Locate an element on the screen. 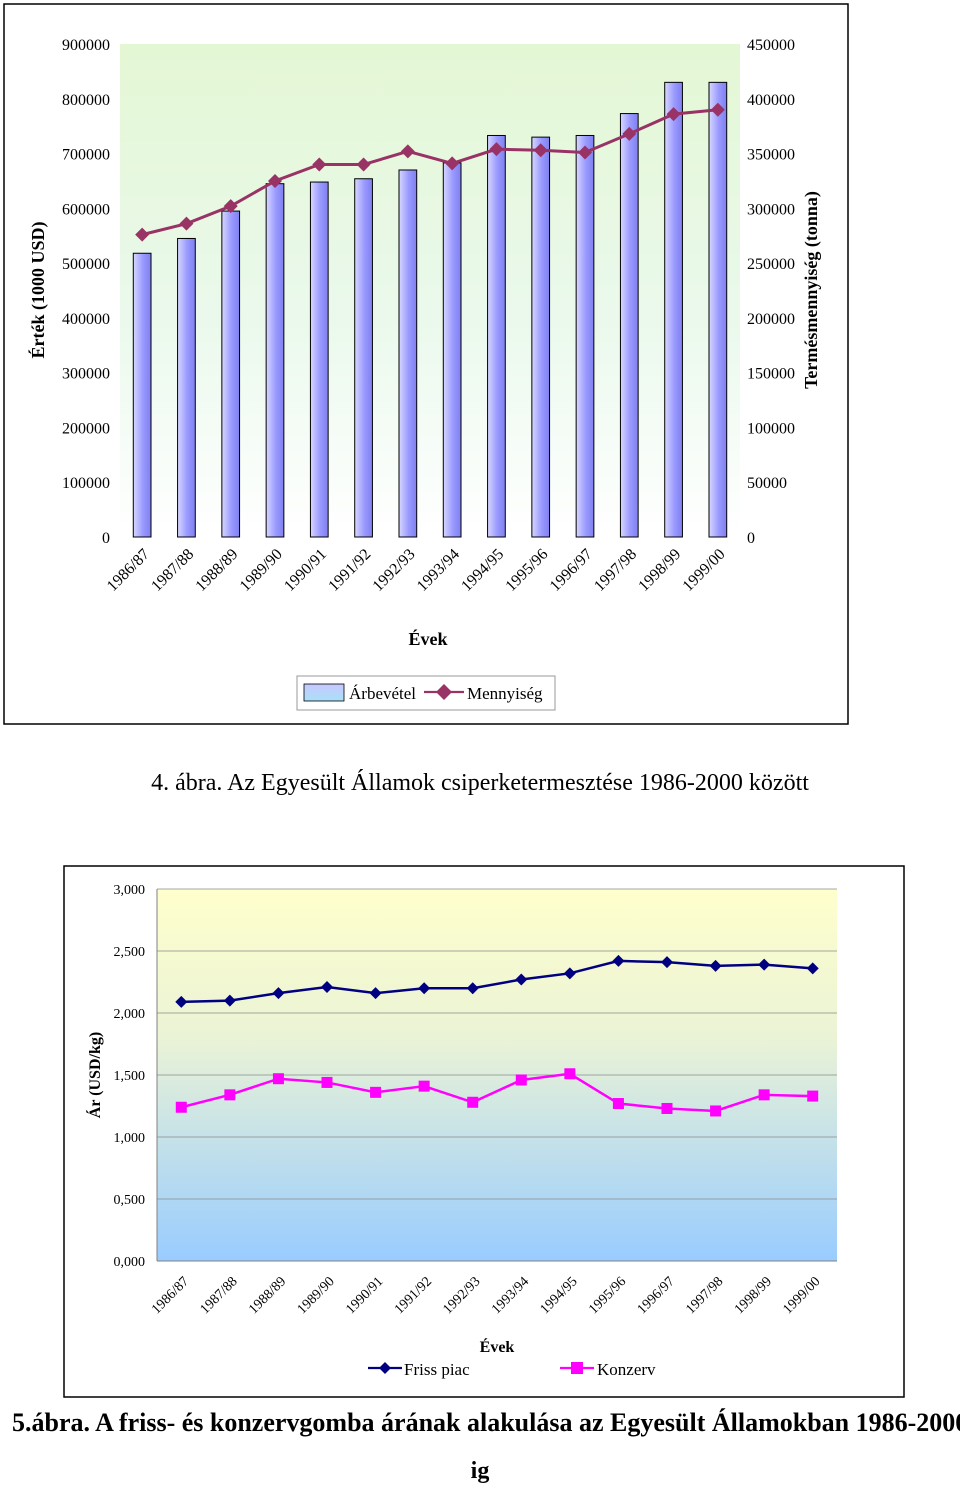 Image resolution: width=960 pixels, height=1485 pixels. bar-arbevetel-1991/92 is located at coordinates (363, 358).